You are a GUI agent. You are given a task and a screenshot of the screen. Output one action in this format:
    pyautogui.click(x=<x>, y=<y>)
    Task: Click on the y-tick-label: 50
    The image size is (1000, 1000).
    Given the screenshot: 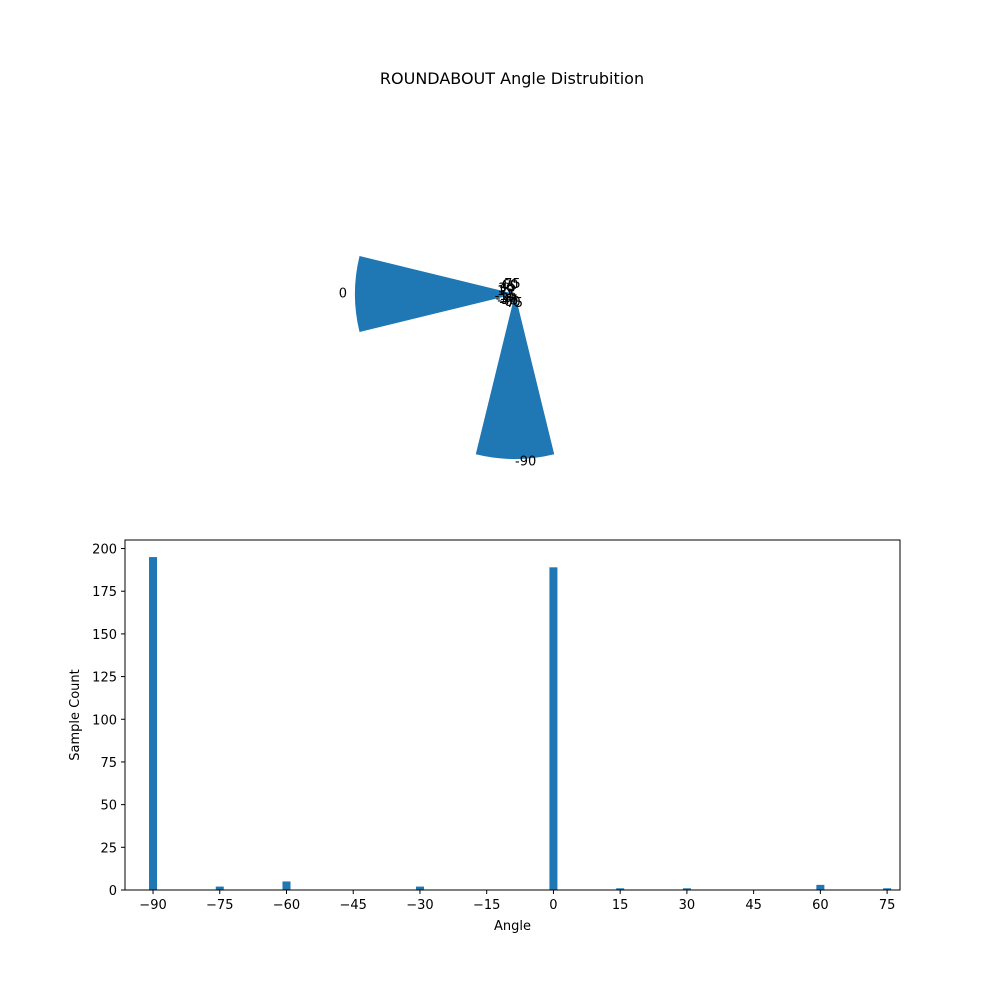 What is the action you would take?
    pyautogui.click(x=108, y=806)
    